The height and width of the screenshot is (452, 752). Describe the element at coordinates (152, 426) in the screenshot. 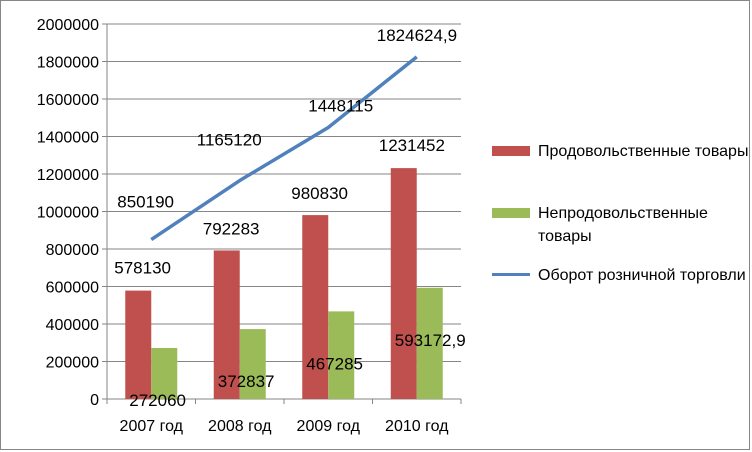

I see `x-tick-label: 2007 год` at that location.